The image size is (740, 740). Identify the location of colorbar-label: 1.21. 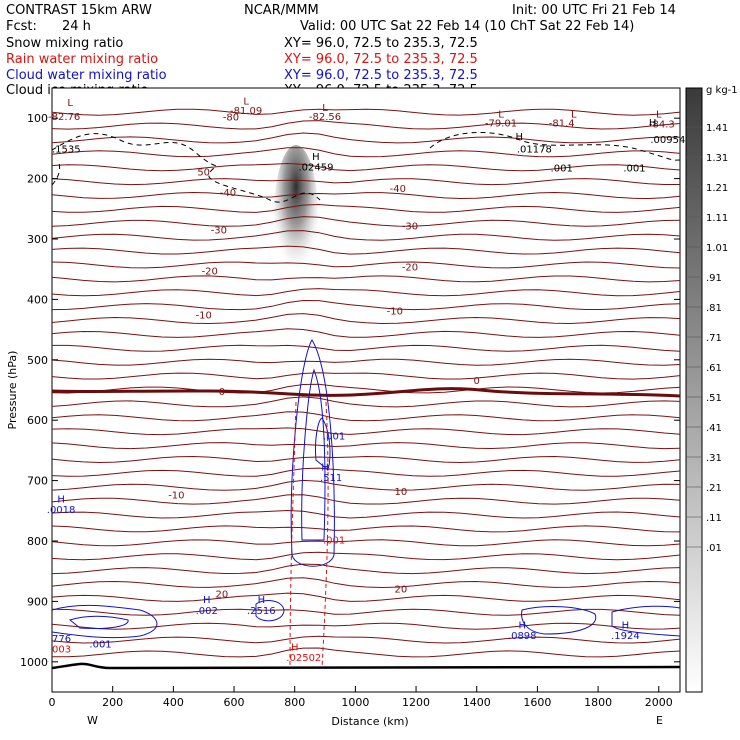
(717, 188).